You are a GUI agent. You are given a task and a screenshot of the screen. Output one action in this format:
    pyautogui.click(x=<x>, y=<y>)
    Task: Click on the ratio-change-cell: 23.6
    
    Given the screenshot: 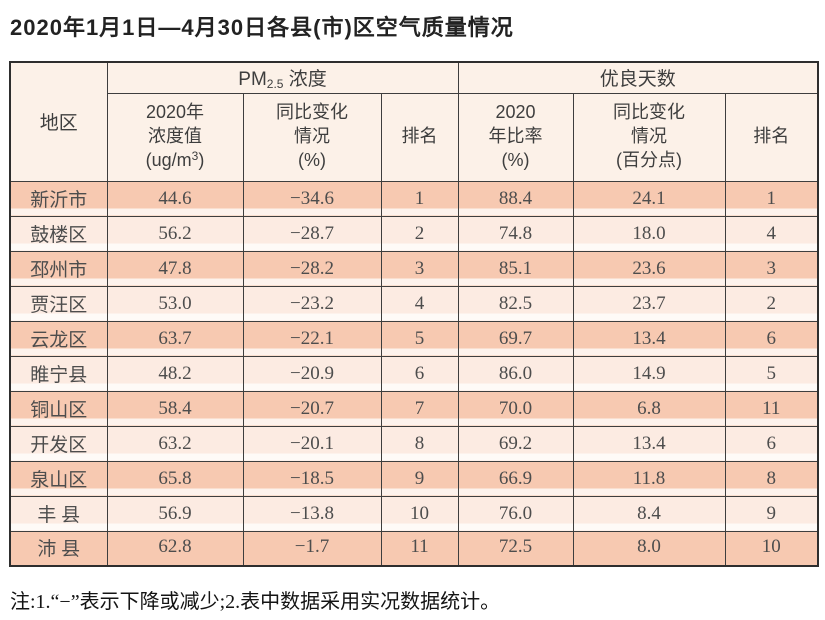 What is the action you would take?
    pyautogui.click(x=649, y=268)
    